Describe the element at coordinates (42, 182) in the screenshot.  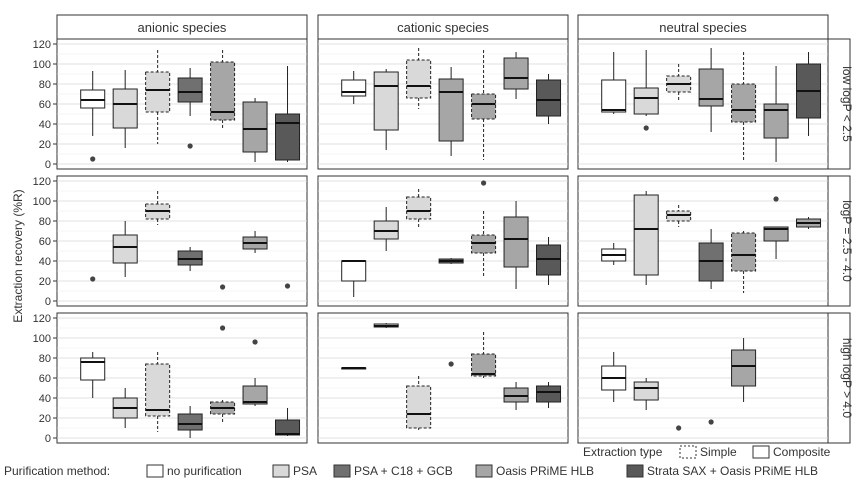
I see `y-tick-label: 120` at that location.